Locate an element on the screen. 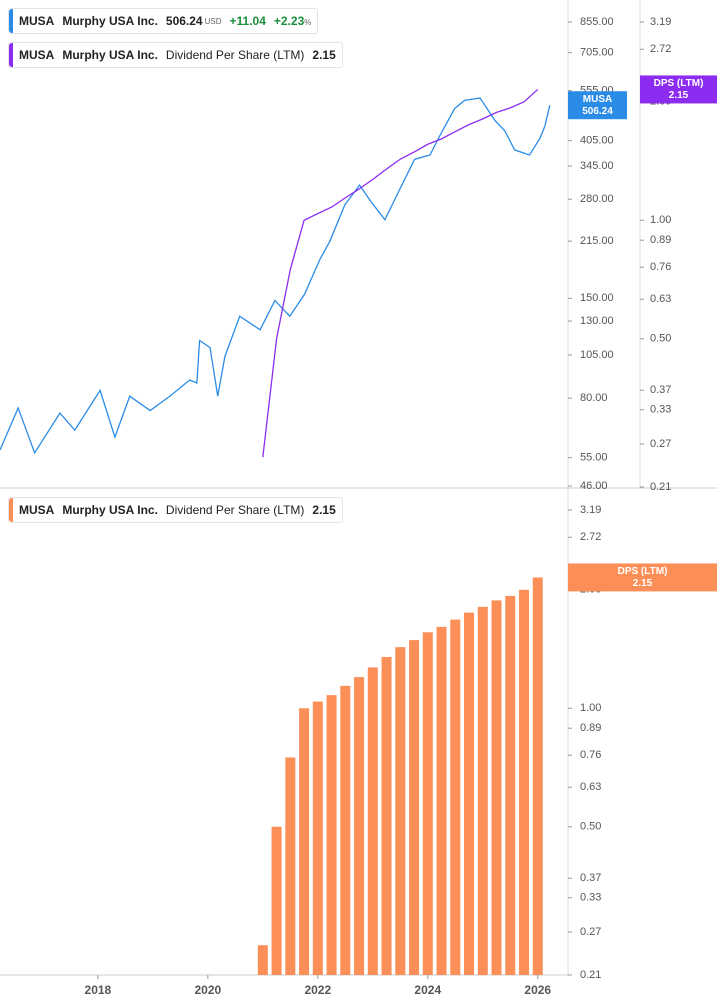 Image resolution: width=717 pixels, height=1005 pixels. currency: USD is located at coordinates (213, 21).